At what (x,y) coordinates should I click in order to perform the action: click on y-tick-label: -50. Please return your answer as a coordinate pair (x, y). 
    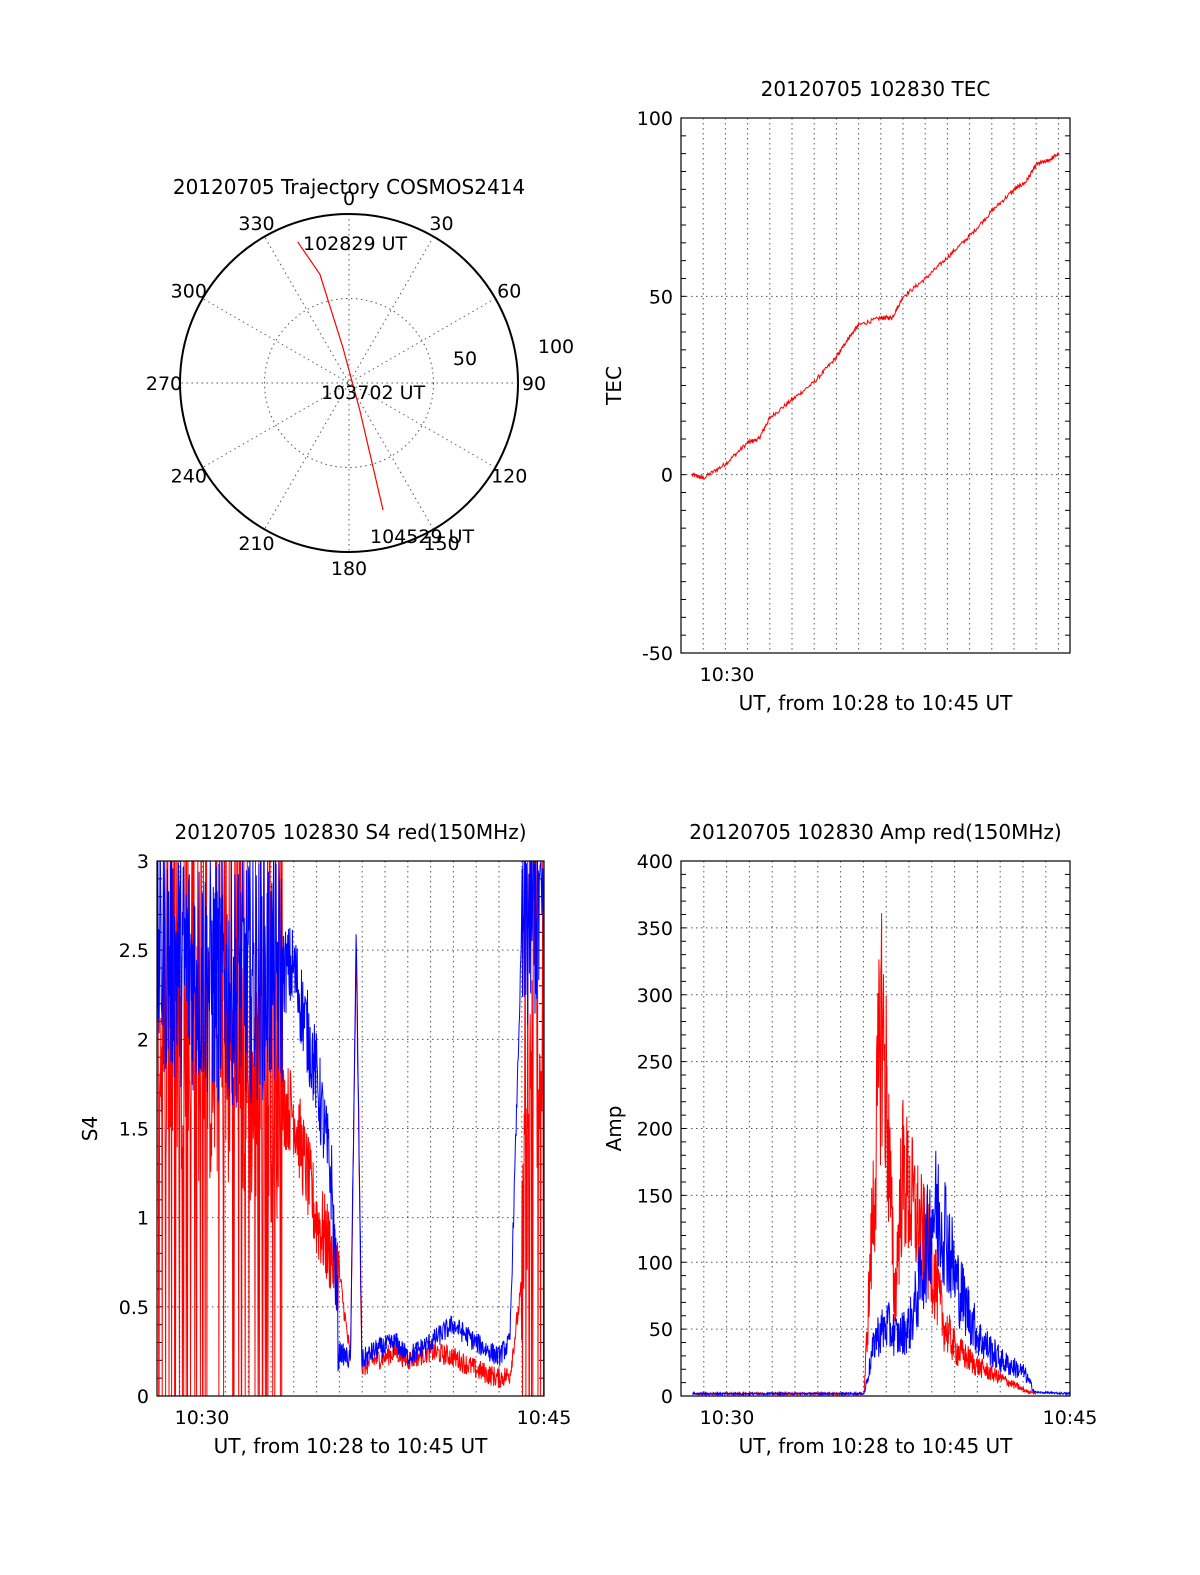
    Looking at the image, I should click on (657, 654).